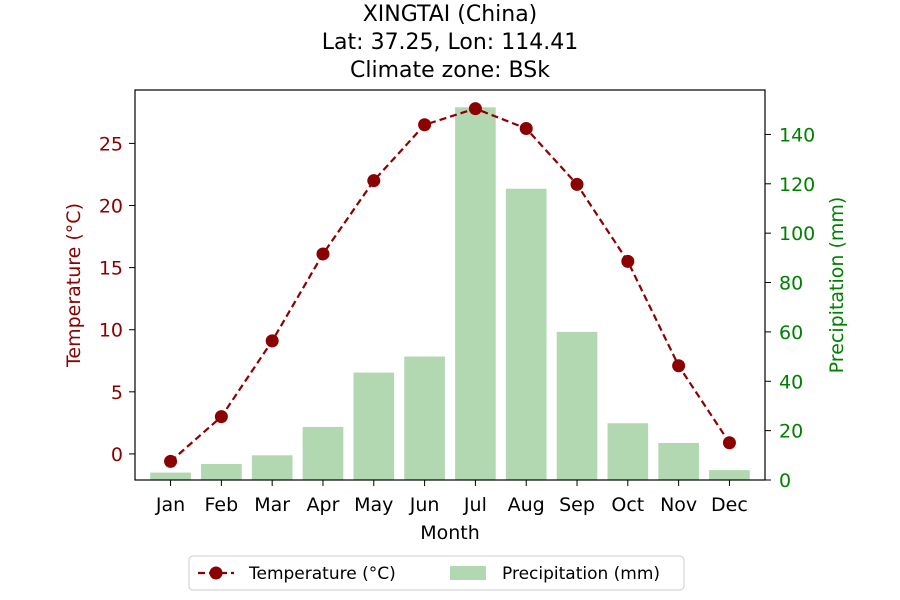  I want to click on temperature-tick-label: 25, so click(111, 144).